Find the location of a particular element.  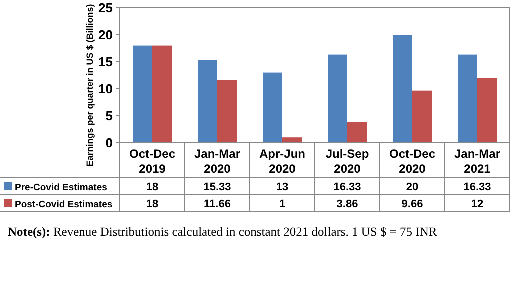

x-tick-label: Jan-Mar 2021 is located at coordinates (477, 161).